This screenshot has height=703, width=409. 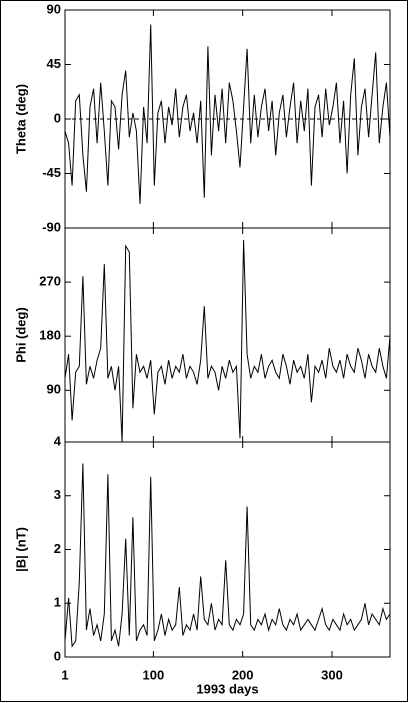 I want to click on y-tick-label: 2, so click(x=57, y=548).